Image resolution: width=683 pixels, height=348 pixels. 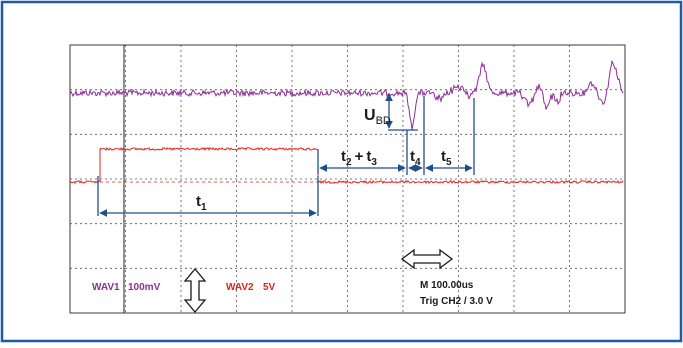 I want to click on wav1-scale: 100mV, so click(x=144, y=287).